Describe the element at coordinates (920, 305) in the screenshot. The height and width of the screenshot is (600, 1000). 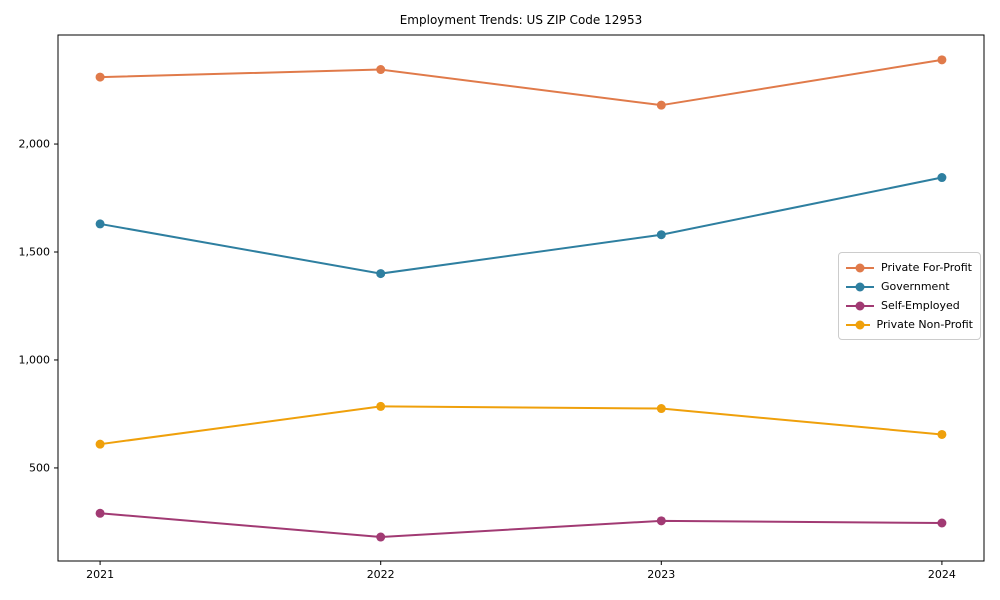
I see `legend-label: Self-Employed` at that location.